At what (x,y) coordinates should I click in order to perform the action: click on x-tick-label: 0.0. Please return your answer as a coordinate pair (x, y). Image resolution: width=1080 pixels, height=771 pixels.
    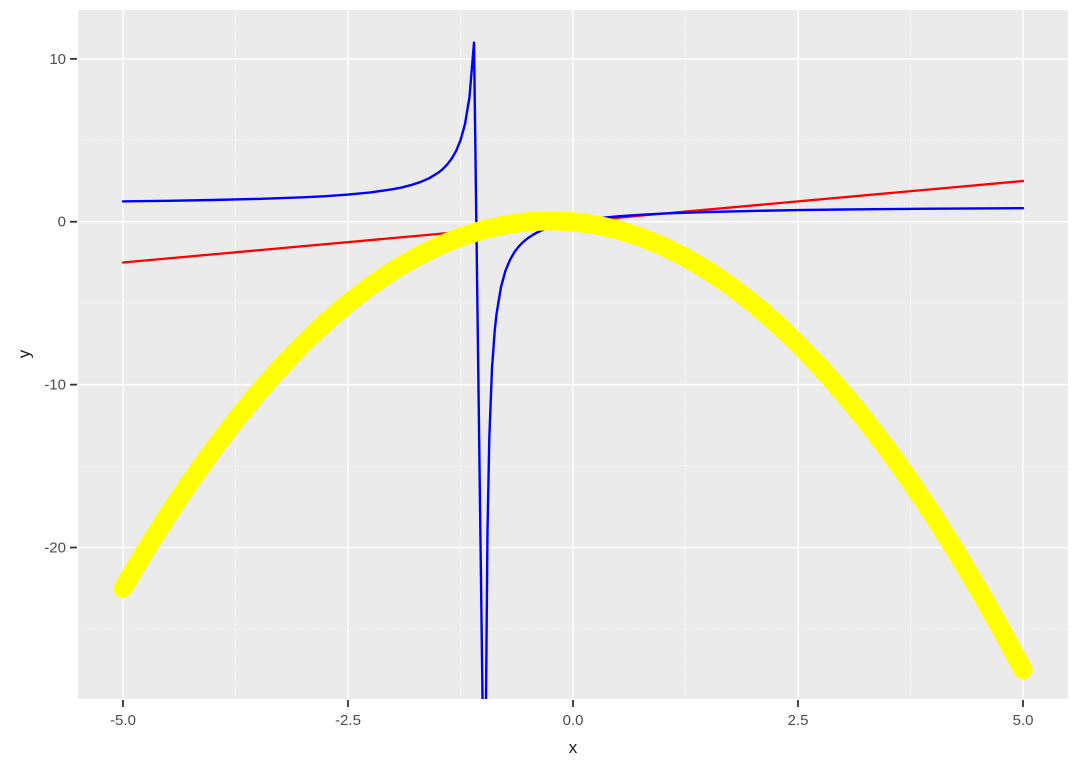
    Looking at the image, I should click on (573, 720).